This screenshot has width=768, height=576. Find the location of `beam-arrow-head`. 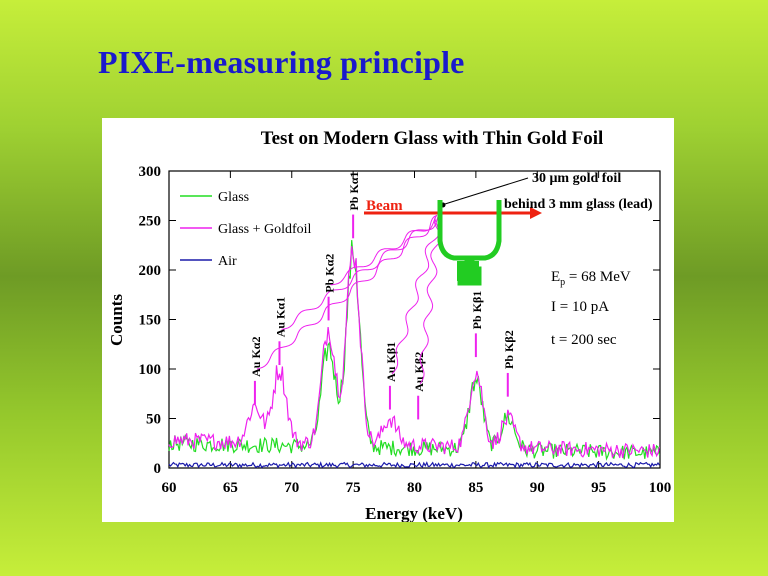

beam-arrow-head is located at coordinates (536, 213).